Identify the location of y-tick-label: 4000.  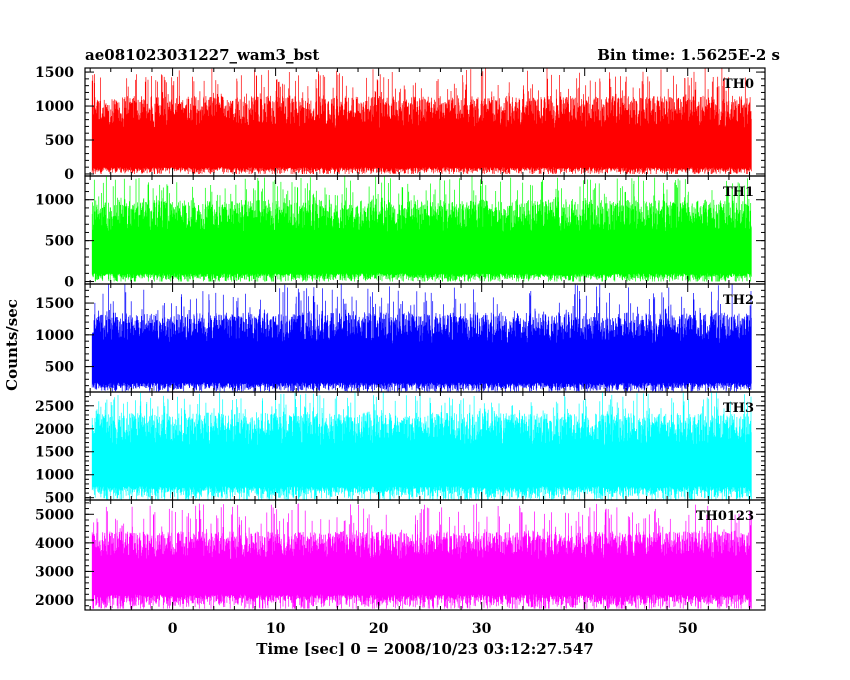
(54, 544).